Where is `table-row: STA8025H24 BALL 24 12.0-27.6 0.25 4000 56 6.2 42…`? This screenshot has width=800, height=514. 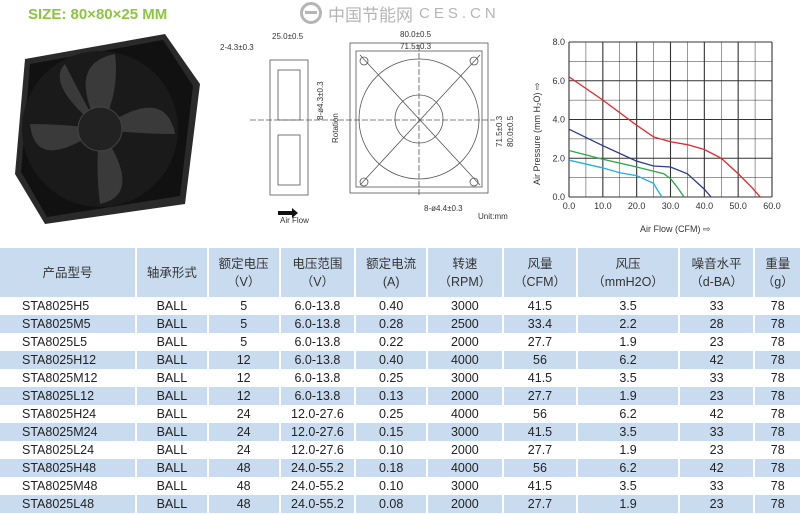 table-row: STA8025H24 BALL 24 12.0-27.6 0.25 4000 56 6.2 42… is located at coordinates (400, 414).